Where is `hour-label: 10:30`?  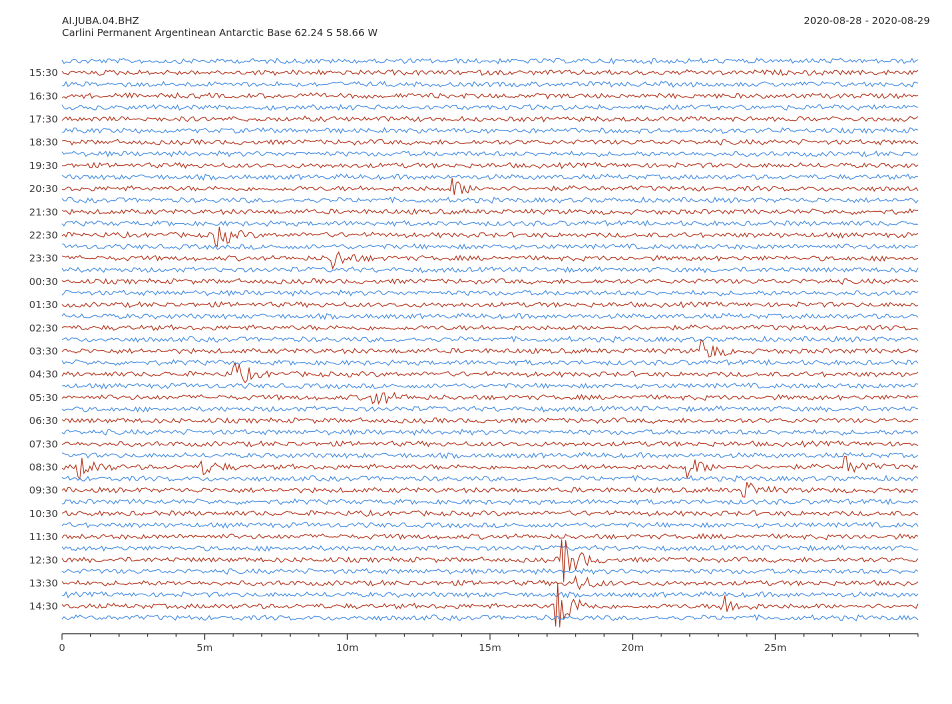 hour-label: 10:30 is located at coordinates (43, 514).